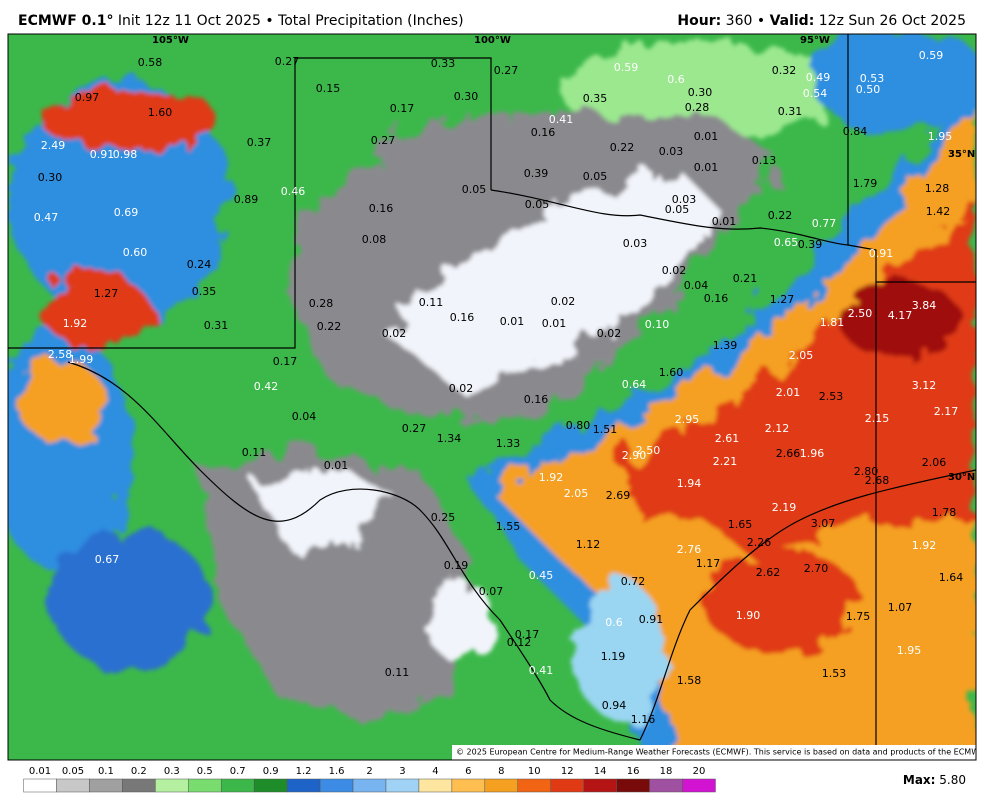  What do you see at coordinates (271, 771) in the screenshot?
I see `colorbar-label: 0.9` at bounding box center [271, 771].